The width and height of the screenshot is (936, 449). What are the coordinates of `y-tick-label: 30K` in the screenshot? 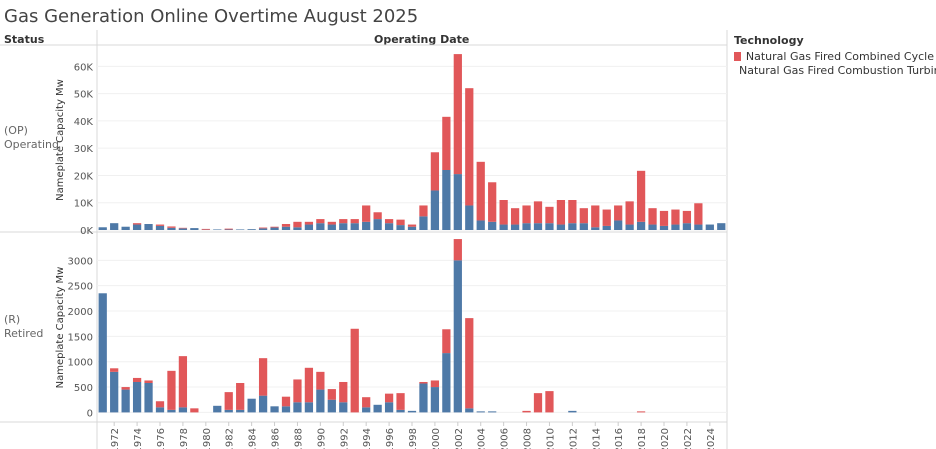 It's located at (84, 149).